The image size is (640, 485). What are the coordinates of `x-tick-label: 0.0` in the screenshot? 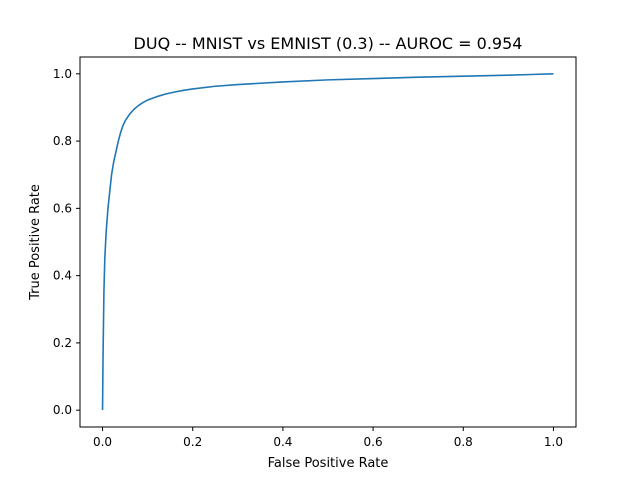 It's located at (102, 442).